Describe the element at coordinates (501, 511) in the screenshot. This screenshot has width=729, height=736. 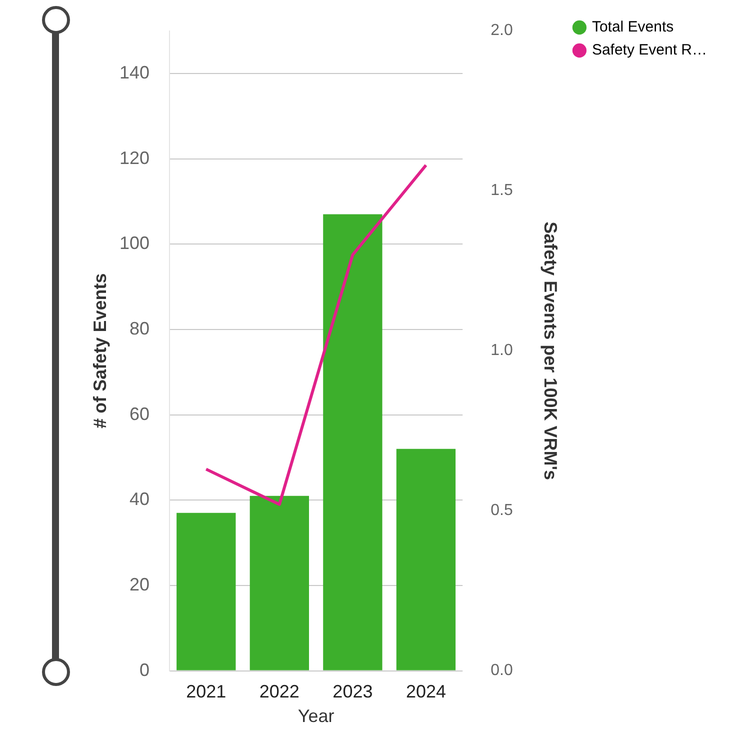
I see `y2-tick-label: 0.5` at that location.